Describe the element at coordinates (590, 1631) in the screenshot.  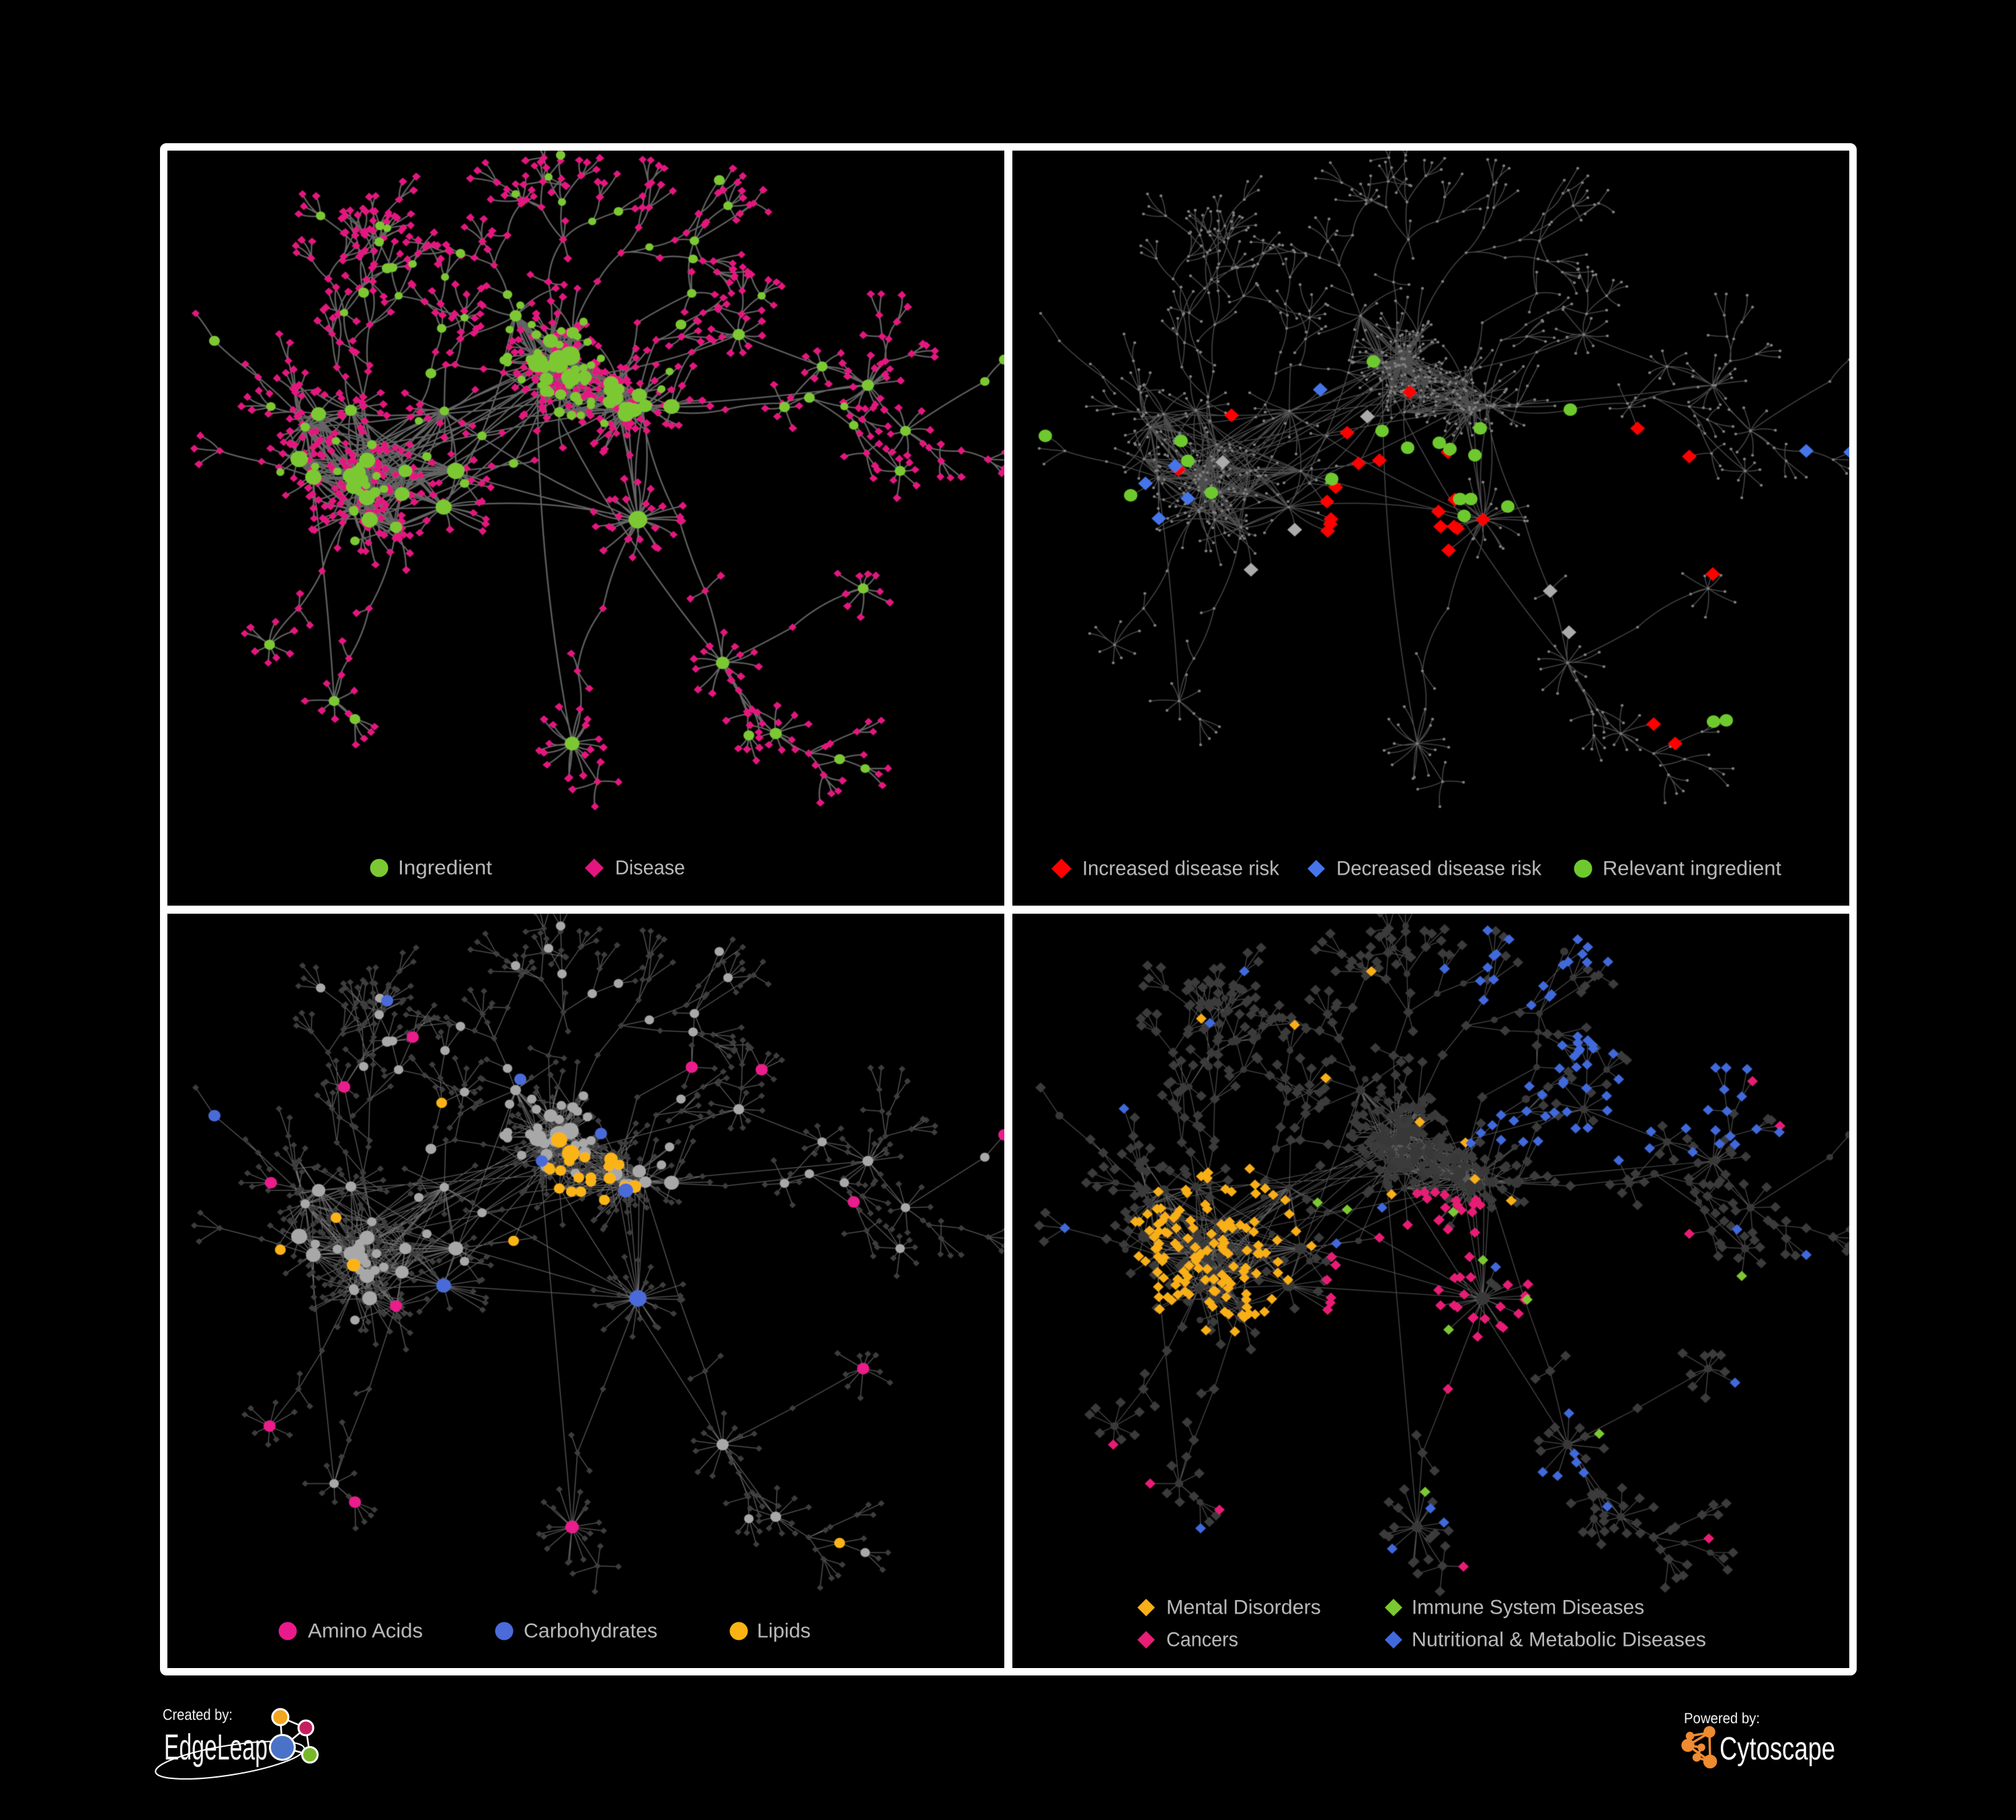
I see `svg-text: Carbohydrates` at that location.